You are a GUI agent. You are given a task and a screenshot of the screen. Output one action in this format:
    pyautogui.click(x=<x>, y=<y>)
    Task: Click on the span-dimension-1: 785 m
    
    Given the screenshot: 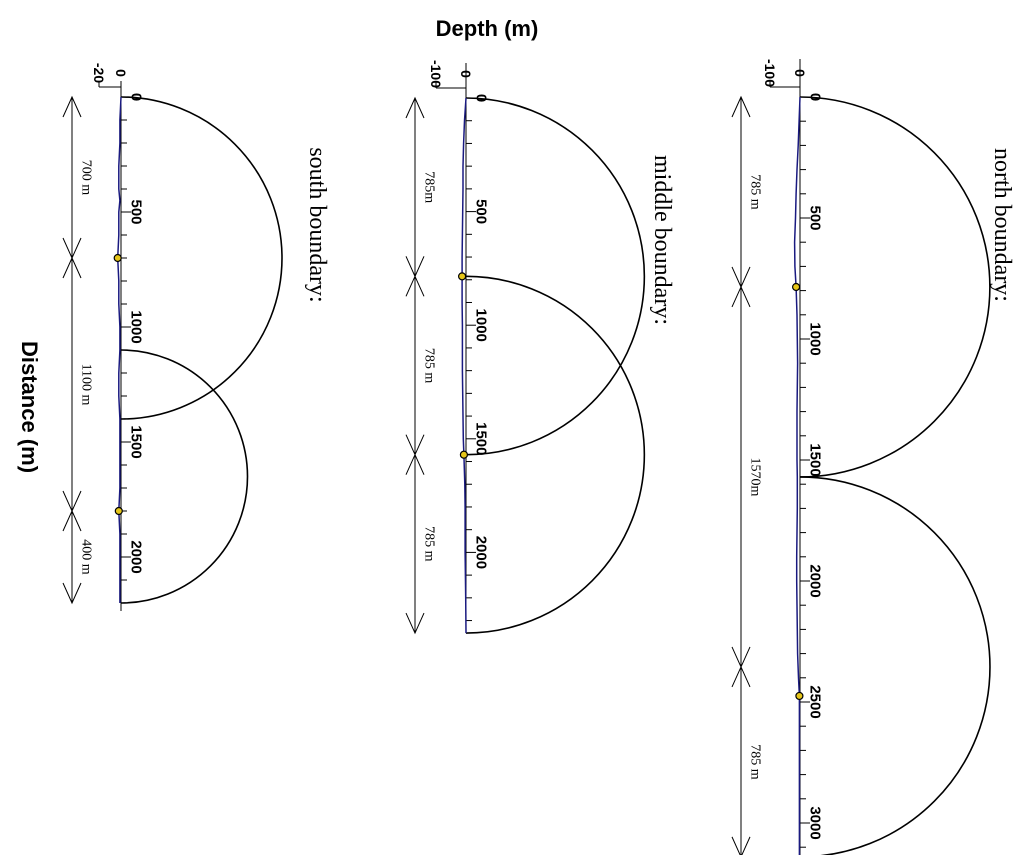 What is the action you would take?
    pyautogui.click(x=747, y=192)
    